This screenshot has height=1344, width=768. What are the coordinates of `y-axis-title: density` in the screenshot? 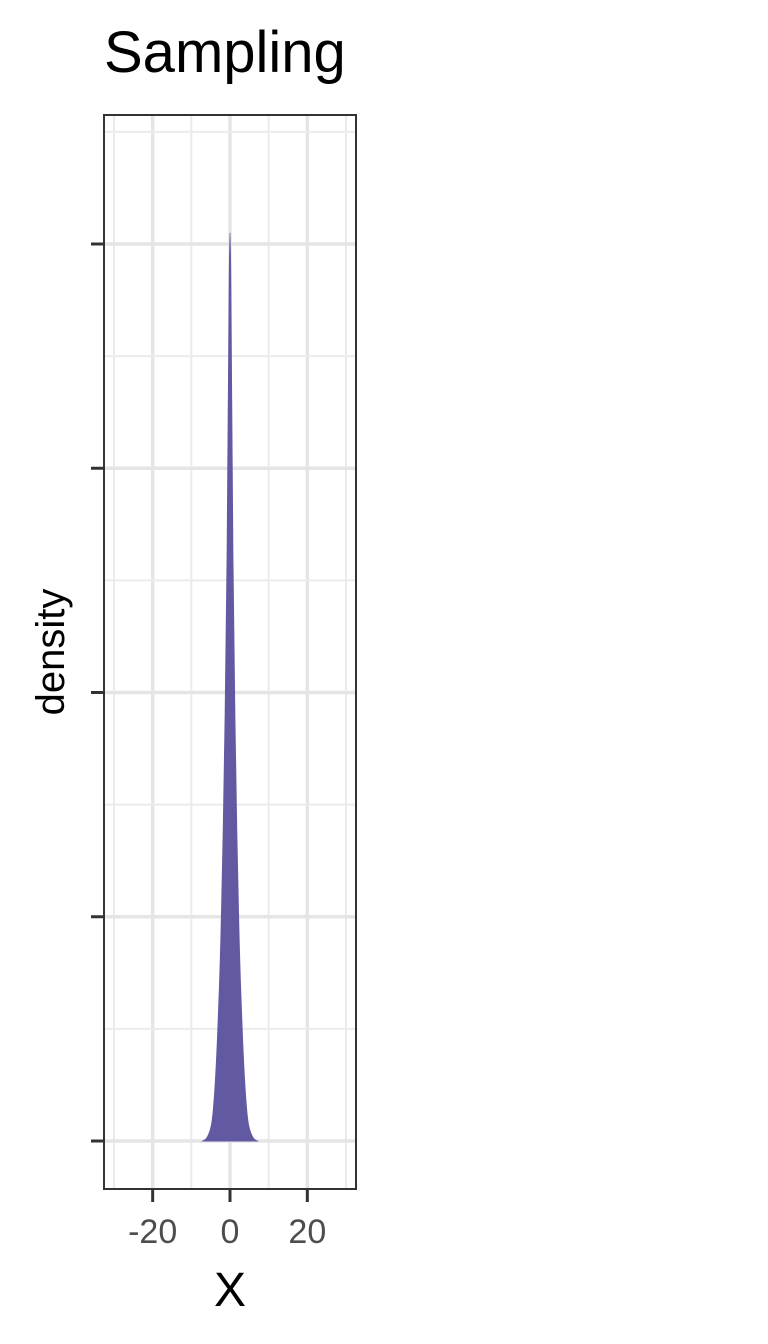 It's located at (51, 652).